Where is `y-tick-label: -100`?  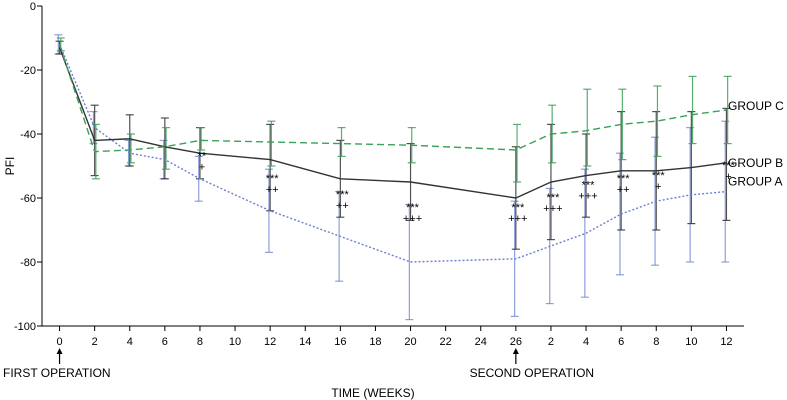 y-tick-label: -100 is located at coordinates (25, 327).